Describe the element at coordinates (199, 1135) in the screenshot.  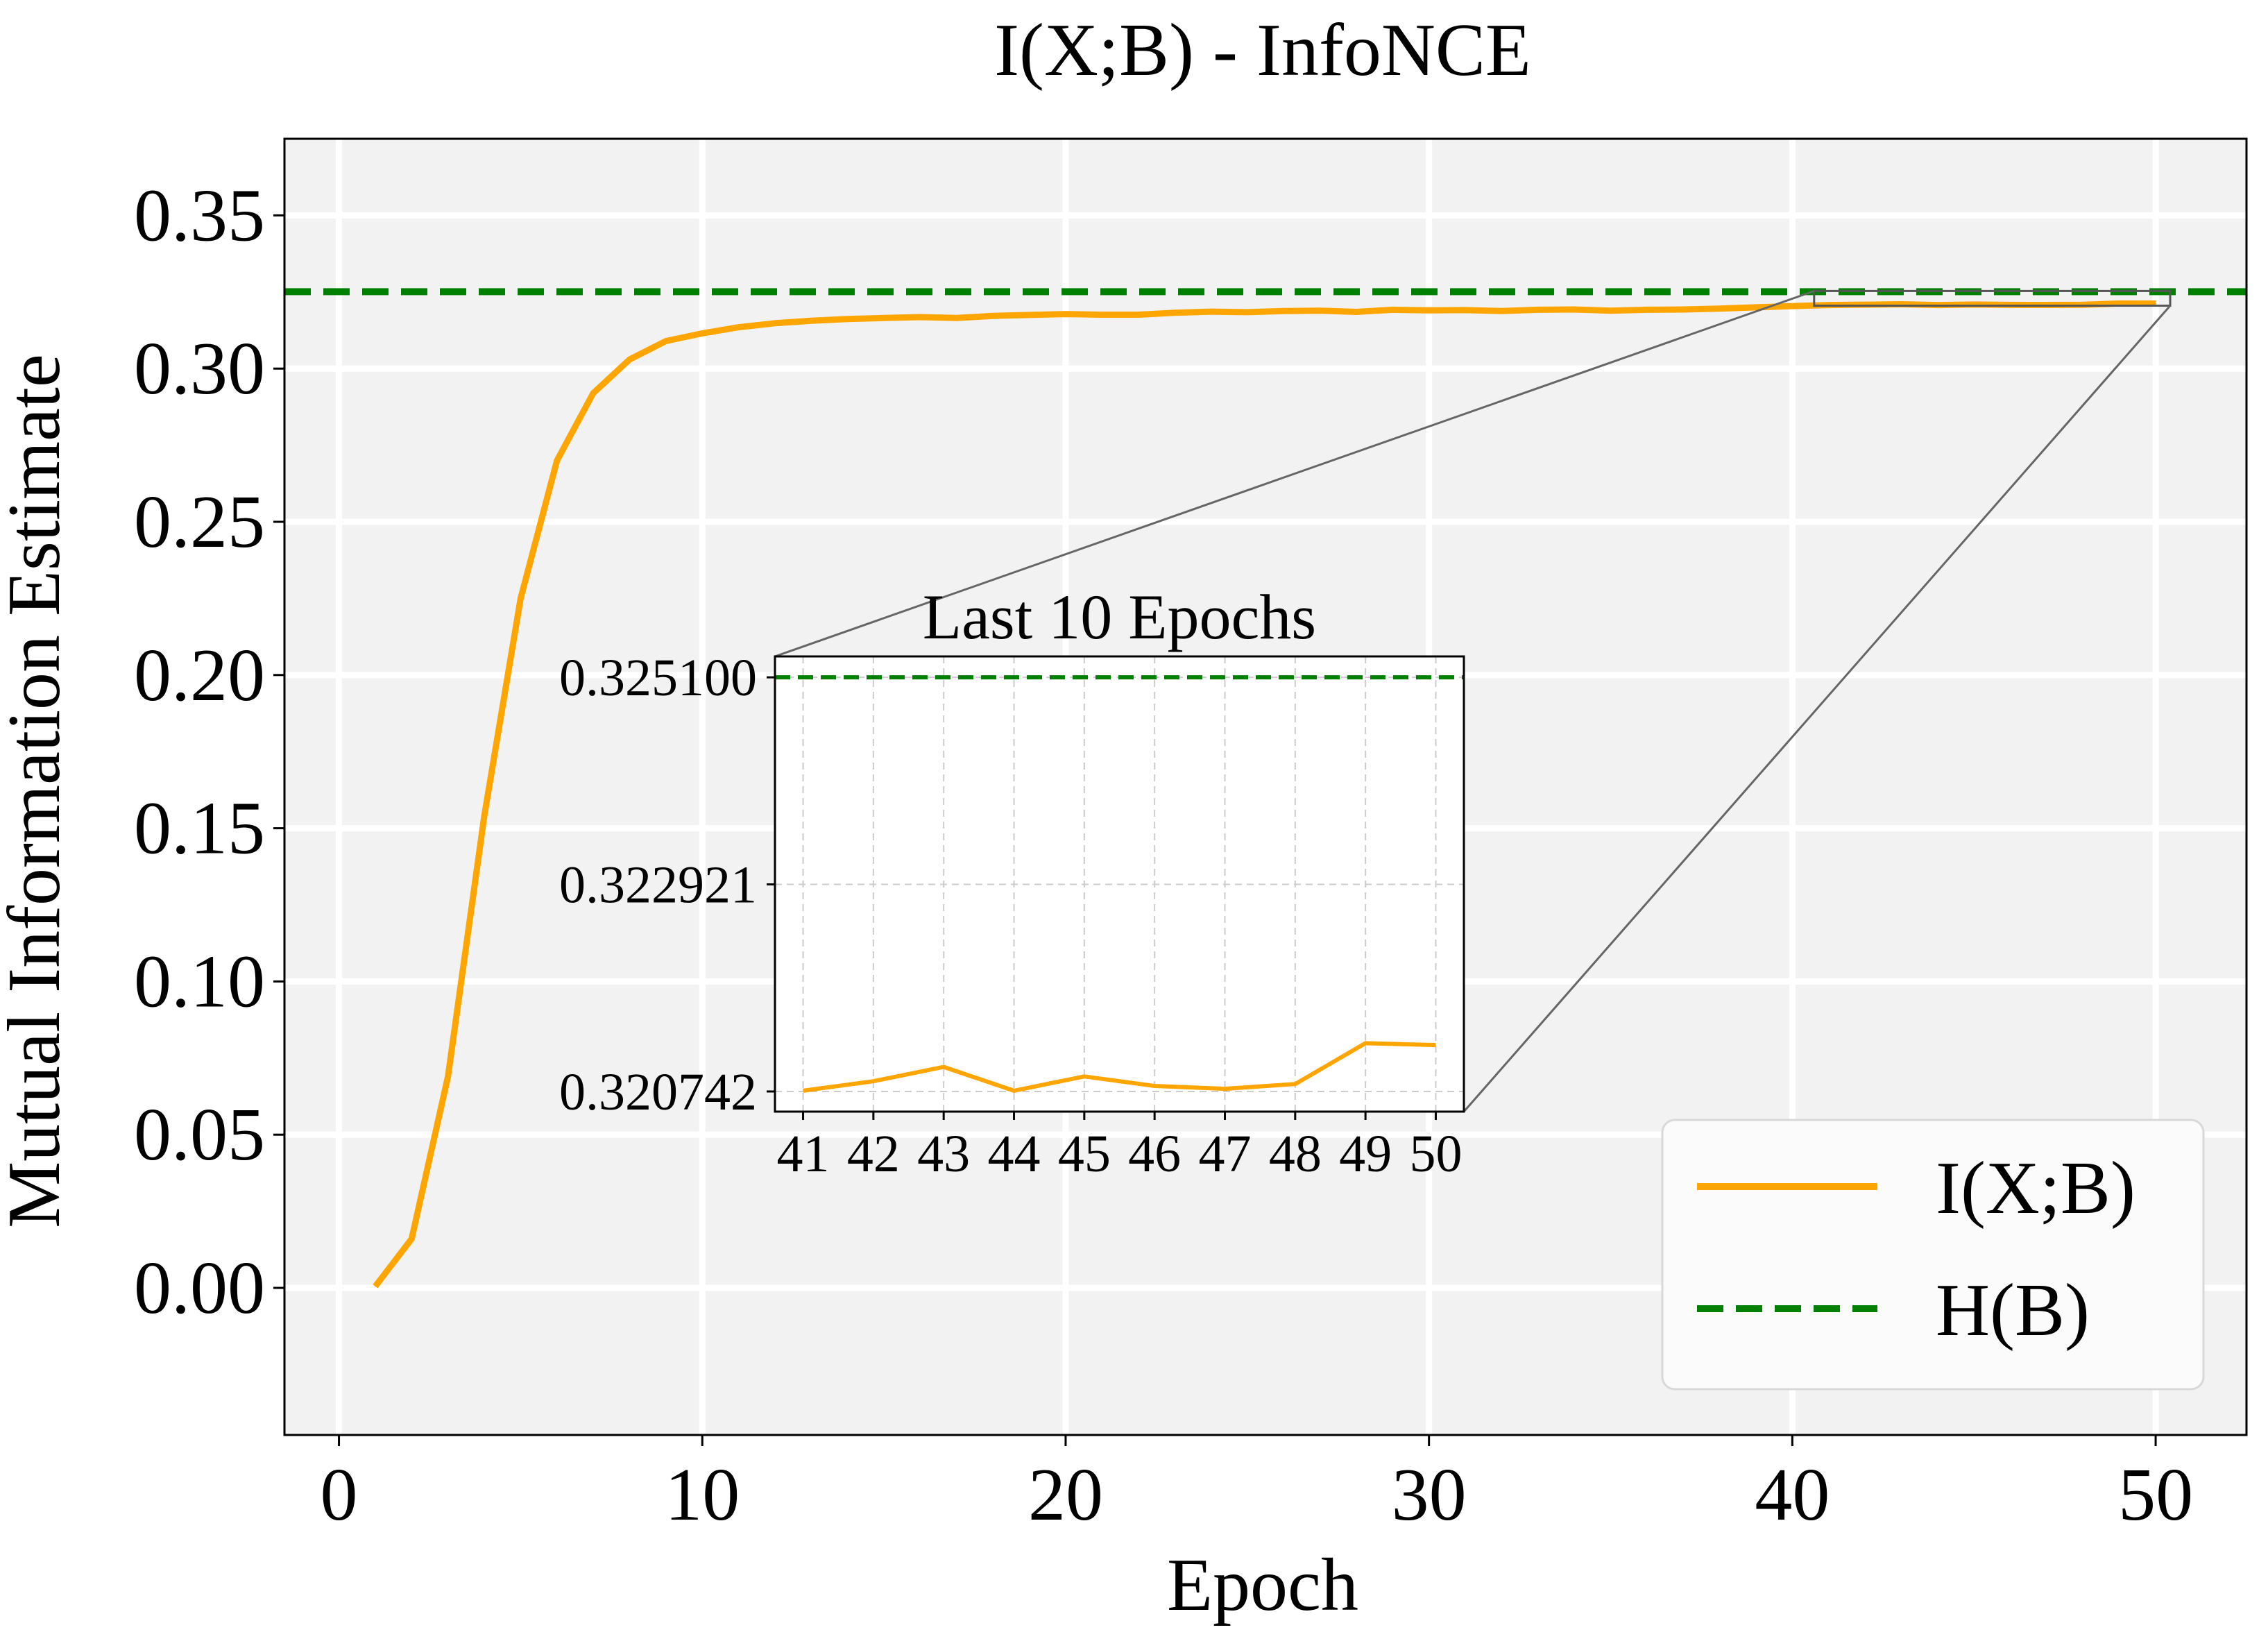
I see `y-tick-label: 0.05` at that location.